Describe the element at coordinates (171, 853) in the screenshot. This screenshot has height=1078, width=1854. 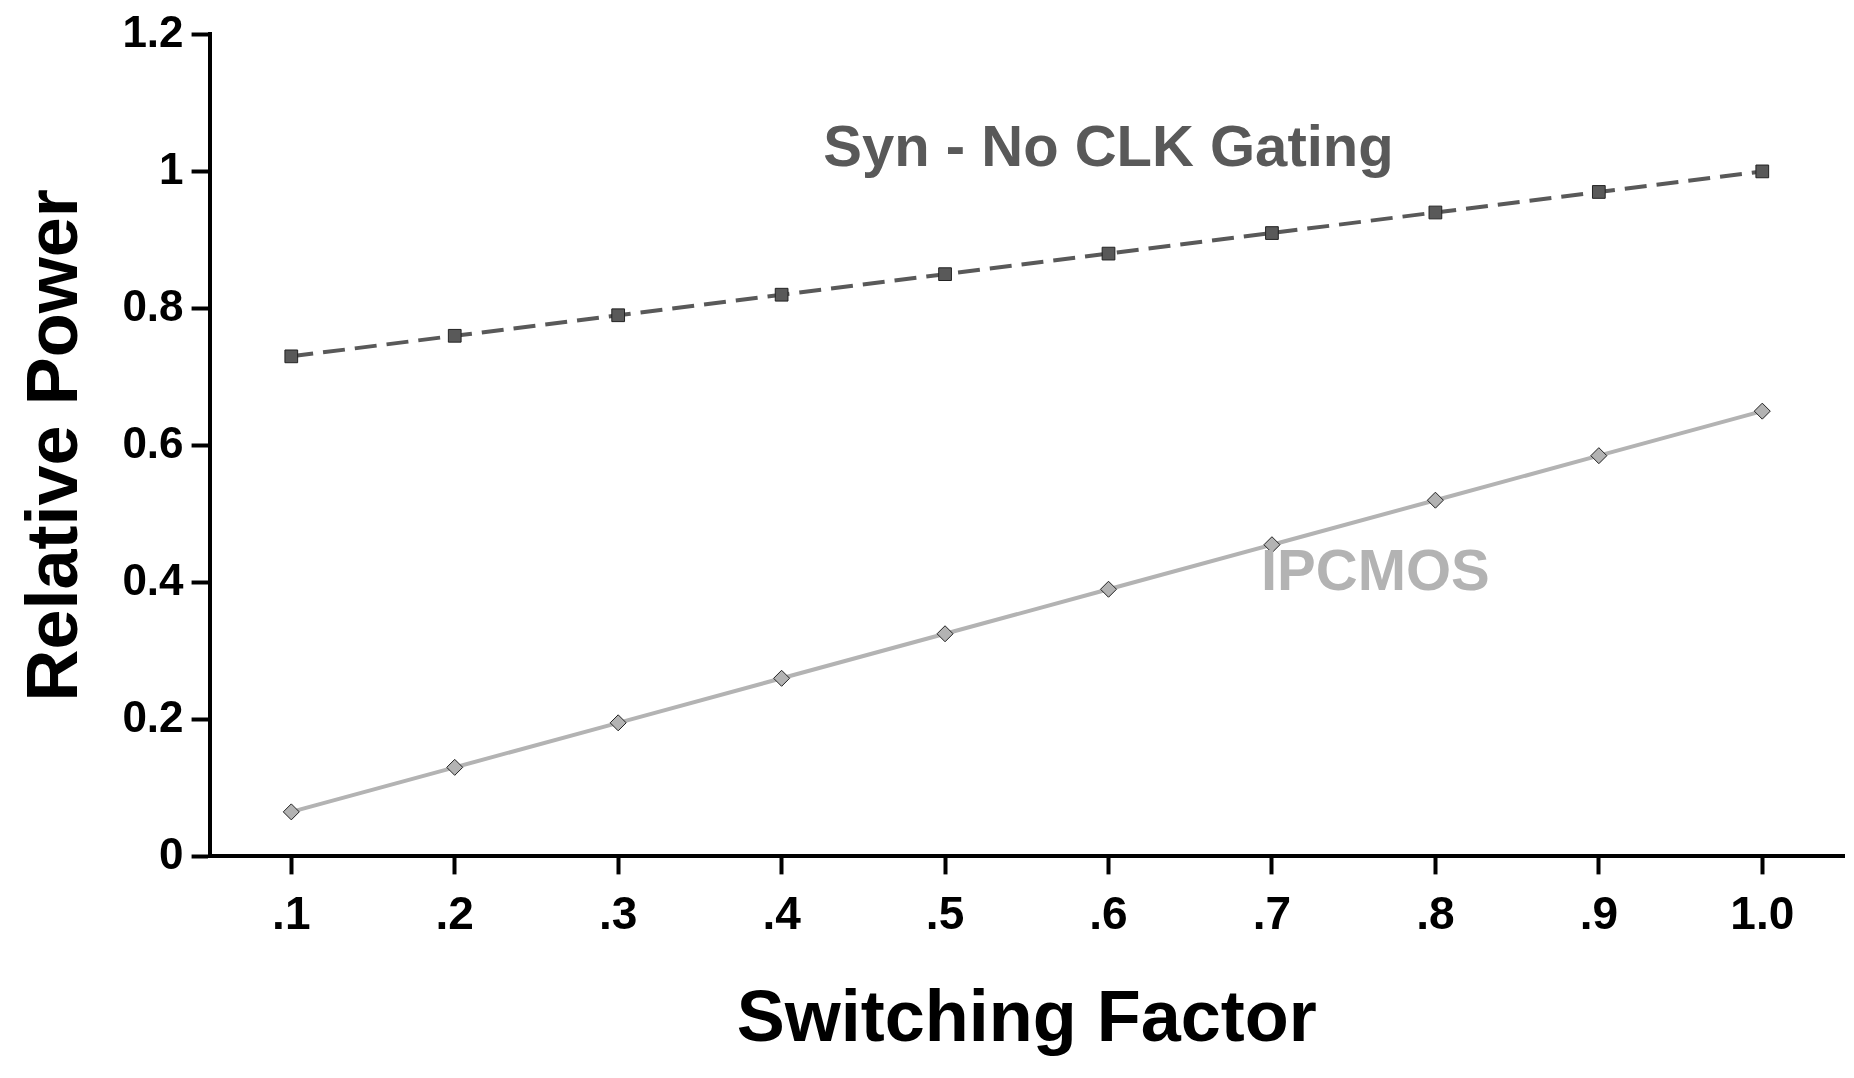
I see `y-tick-label: 0` at that location.